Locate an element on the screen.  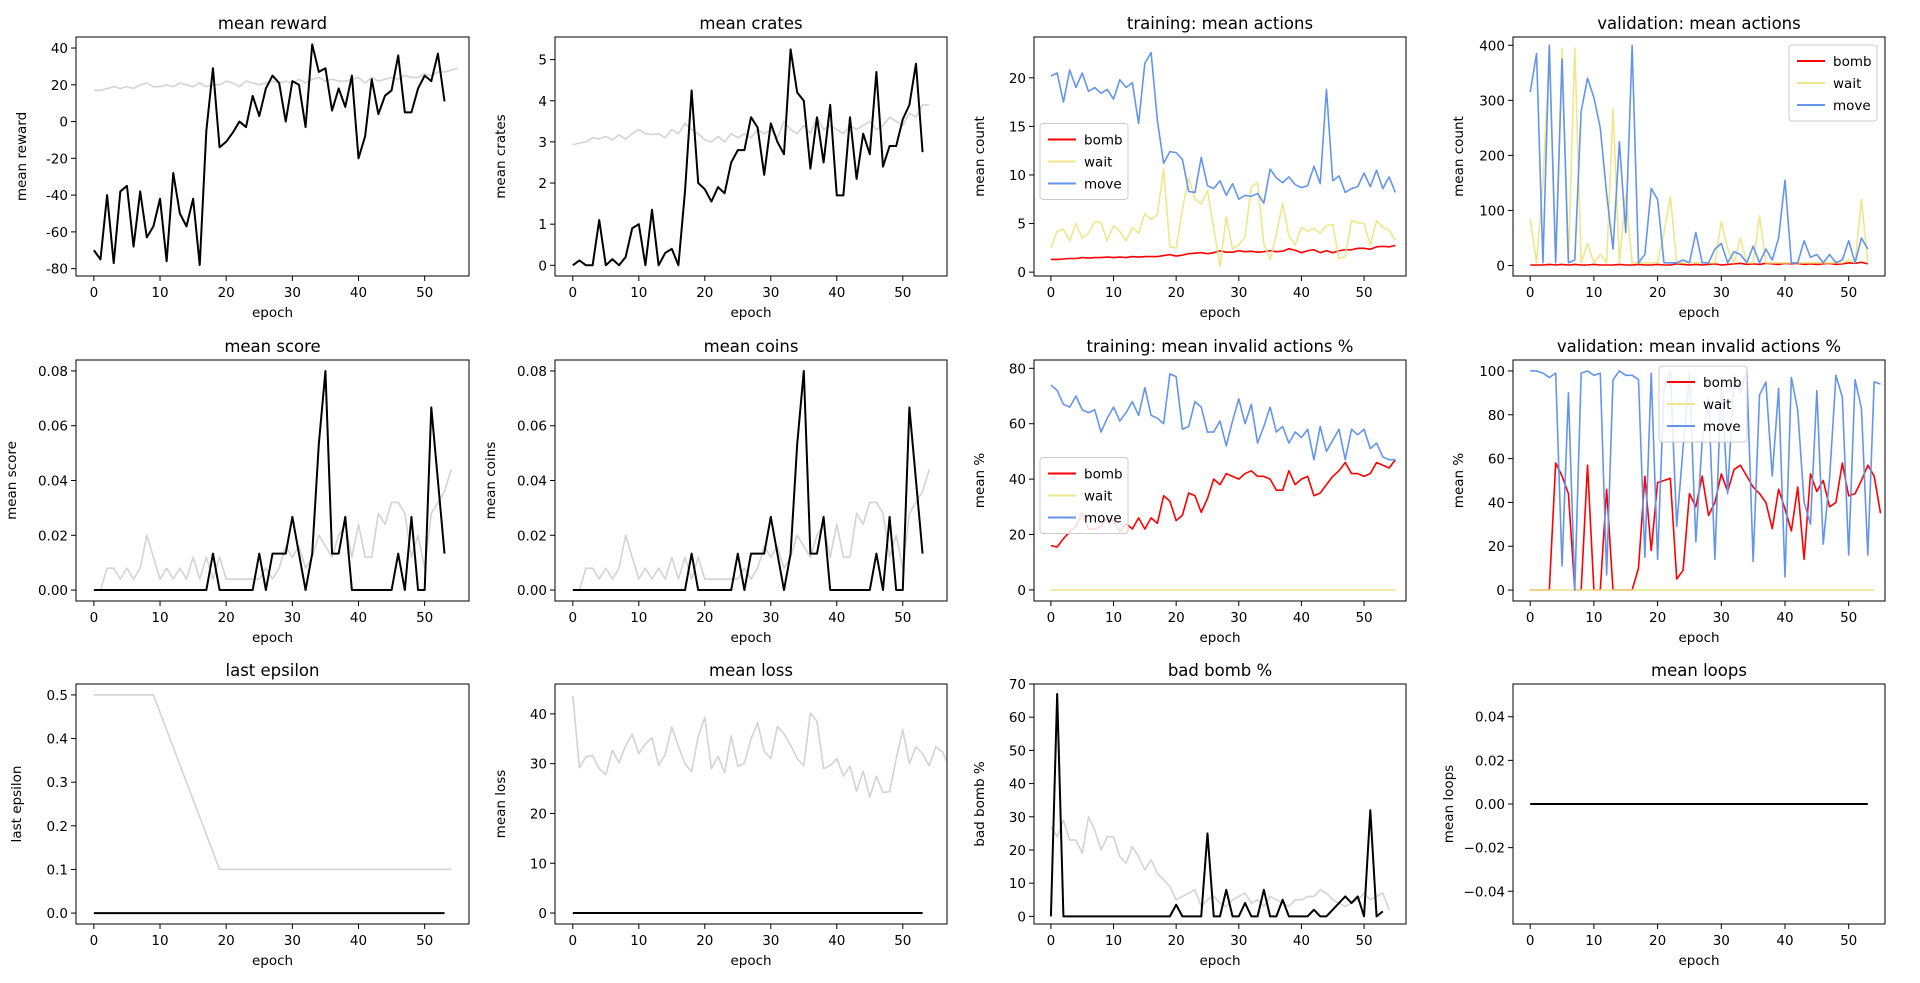
y-tick-label: 1 is located at coordinates (542, 225).